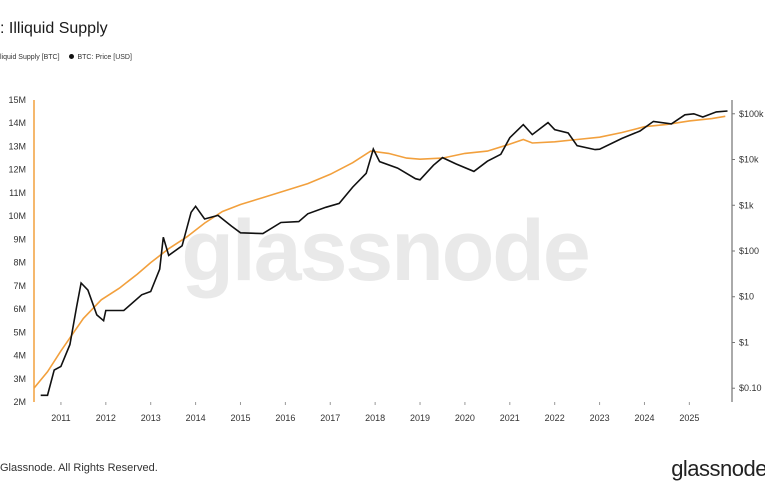 This screenshot has width=765, height=495. I want to click on left-tick-label-4M: 4M, so click(19, 356).